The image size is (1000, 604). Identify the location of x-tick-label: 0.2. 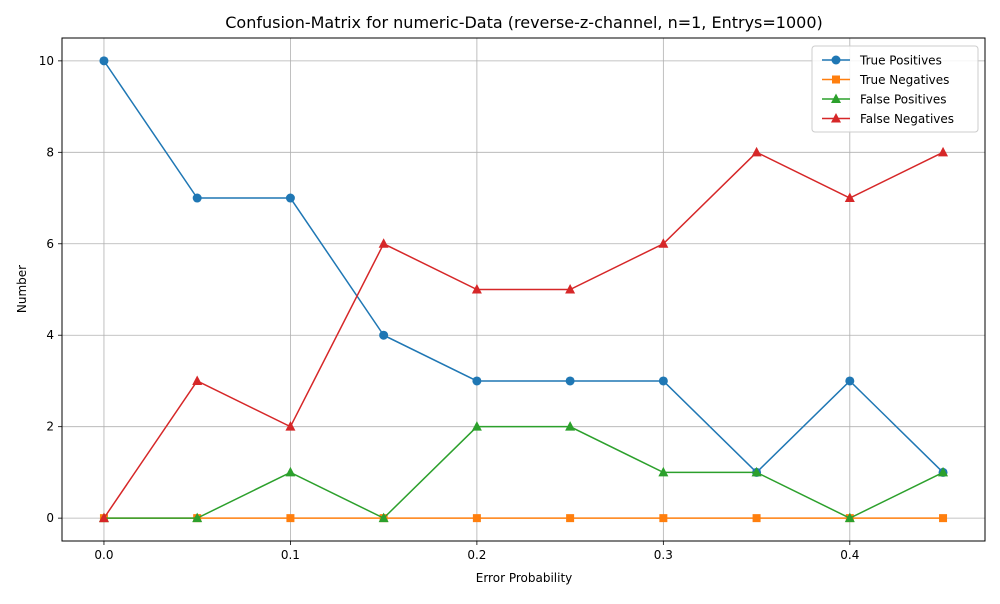
(476, 555).